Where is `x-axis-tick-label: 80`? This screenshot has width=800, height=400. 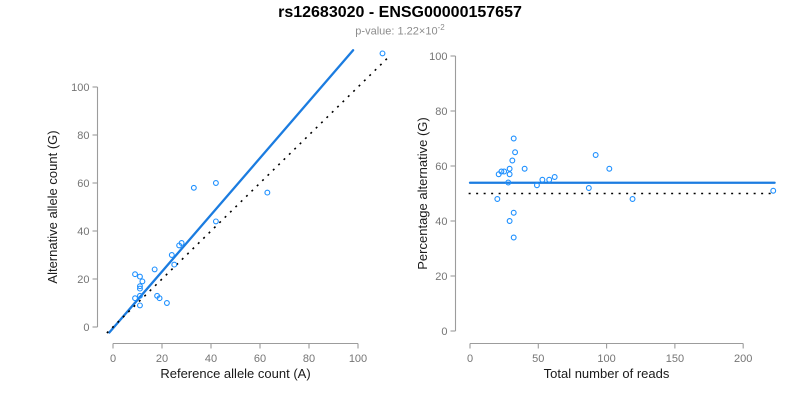 x-axis-tick-label: 80 is located at coordinates (309, 359).